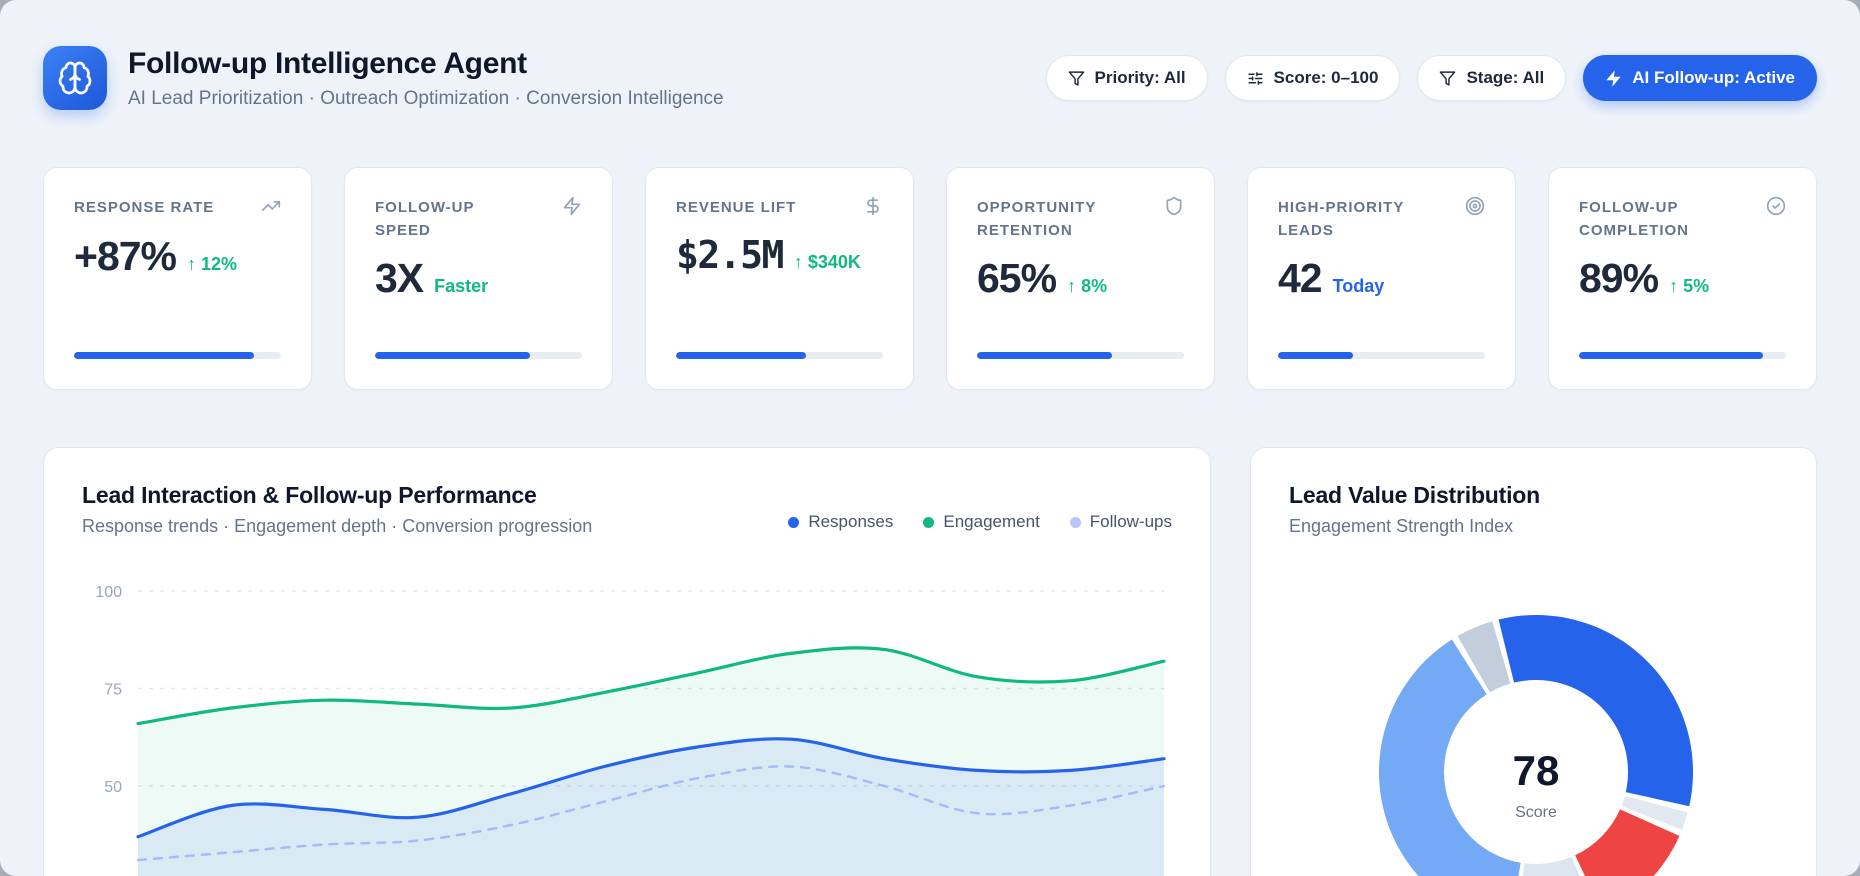 Image resolution: width=1860 pixels, height=876 pixels. Describe the element at coordinates (1536, 770) in the screenshot. I see `donut-center-value: 78` at that location.